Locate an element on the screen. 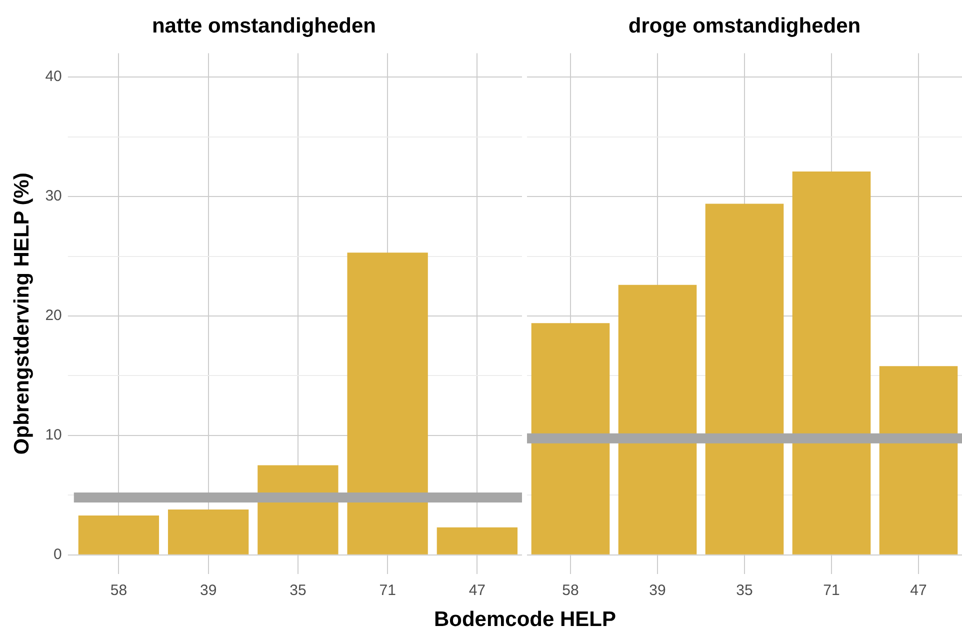 The image size is (962, 633). y-tick-label: 20 is located at coordinates (53, 315).